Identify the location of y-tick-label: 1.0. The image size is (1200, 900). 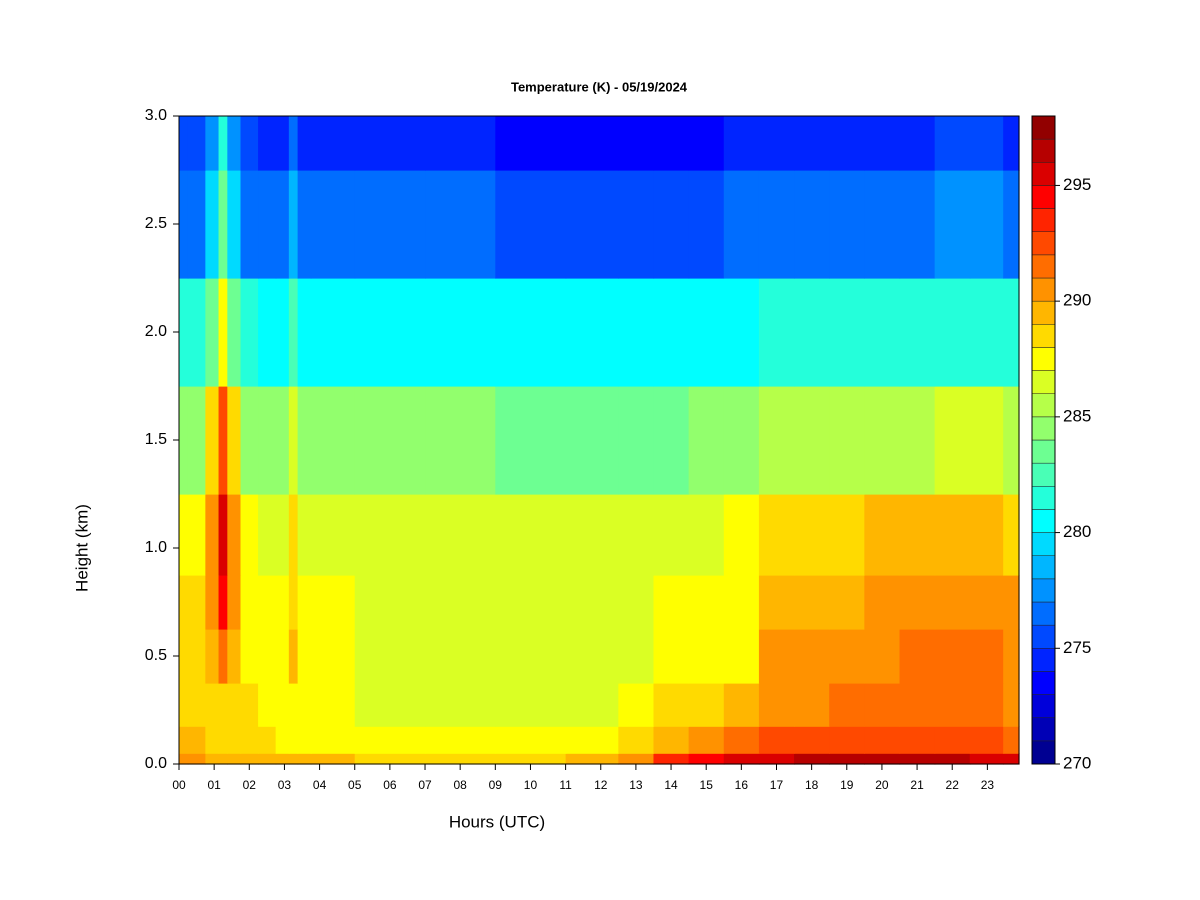
(156, 547).